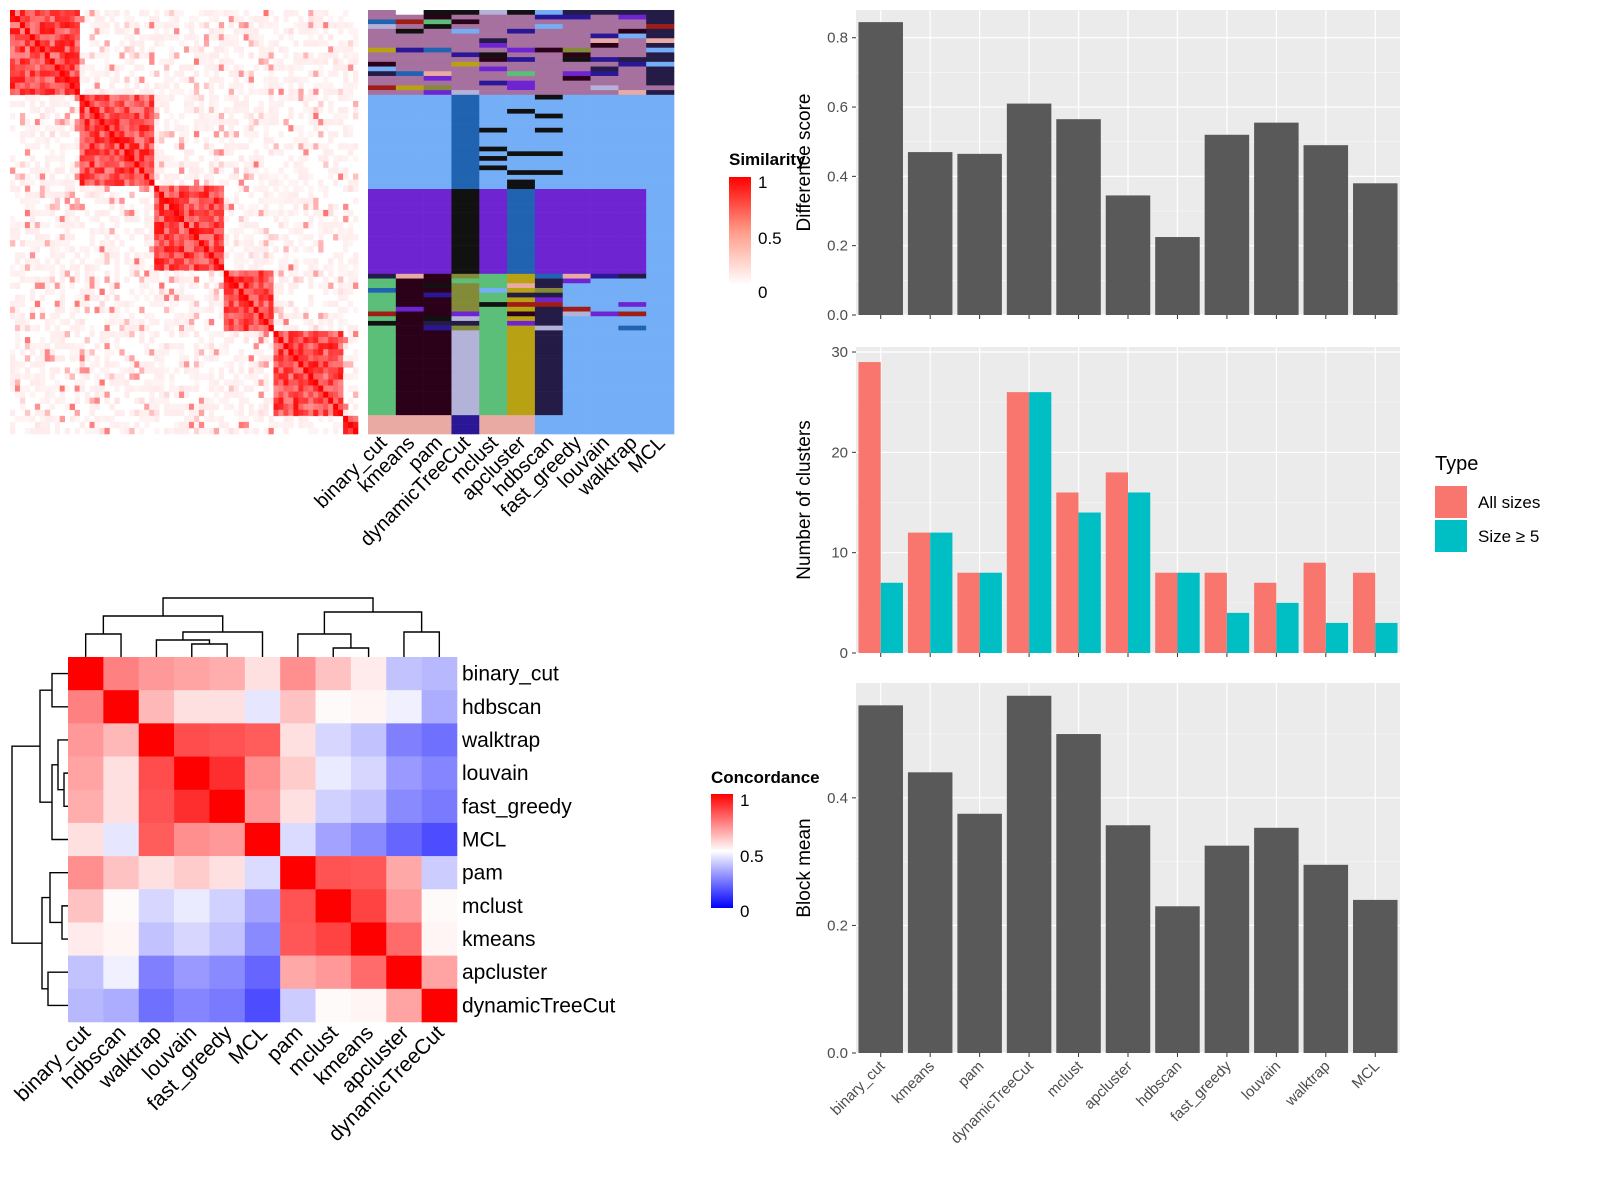  What do you see at coordinates (1040, 522) in the screenshot?
I see `number-of-clusters-chart-bar` at bounding box center [1040, 522].